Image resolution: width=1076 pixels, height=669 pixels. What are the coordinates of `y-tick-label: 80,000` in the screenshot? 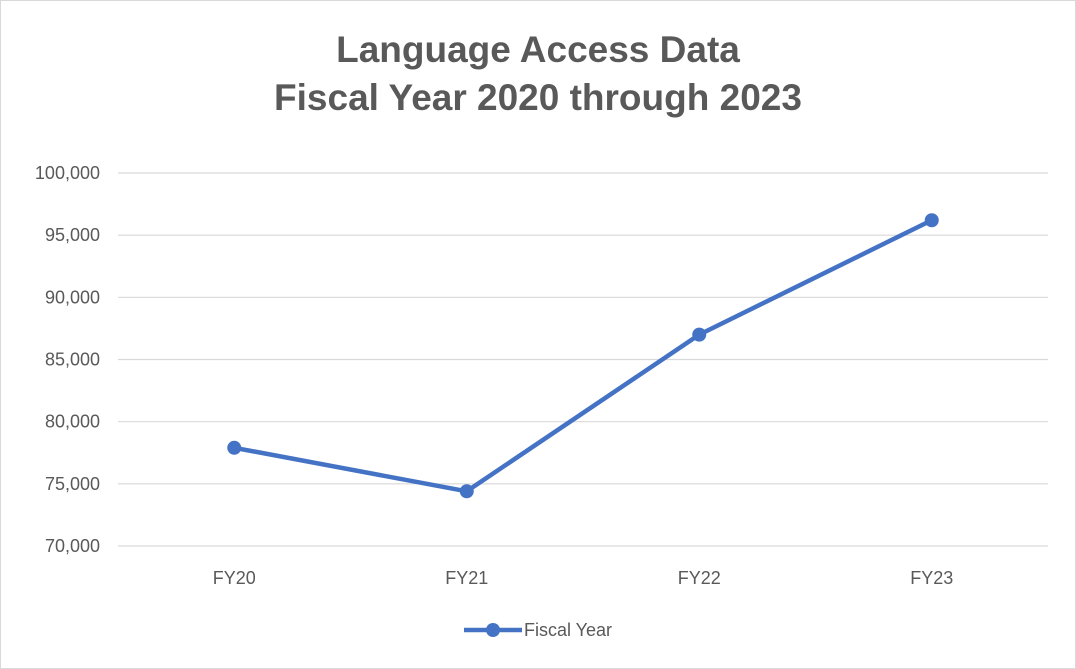 It's located at (72, 422).